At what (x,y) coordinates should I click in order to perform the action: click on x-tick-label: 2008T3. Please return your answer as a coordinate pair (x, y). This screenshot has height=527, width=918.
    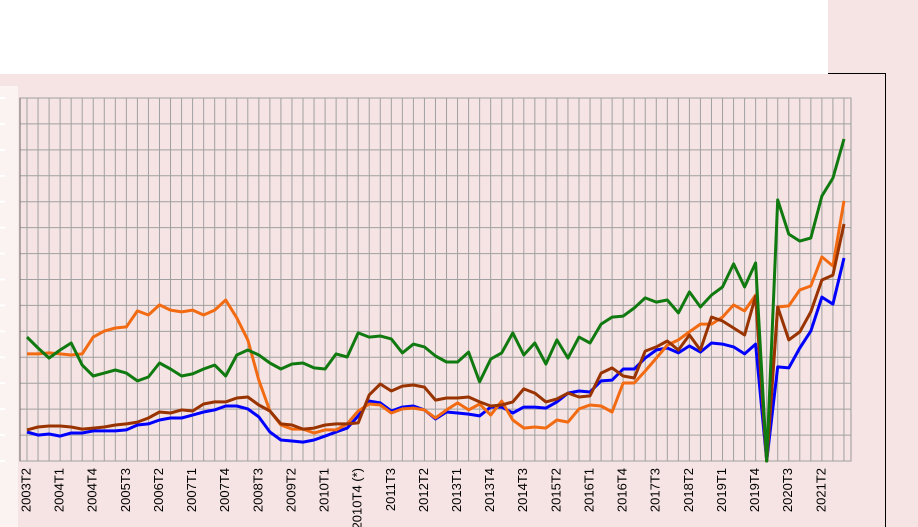
    Looking at the image, I should click on (257, 490).